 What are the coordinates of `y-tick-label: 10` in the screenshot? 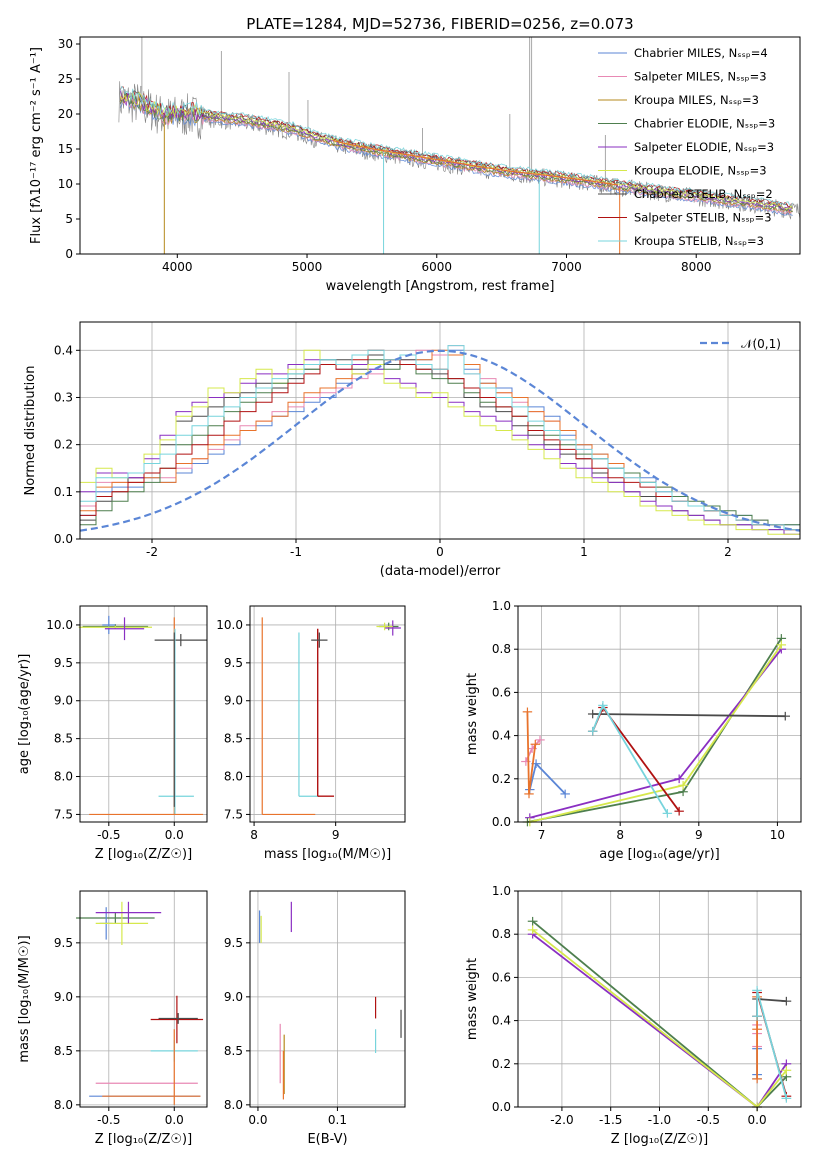 It's located at (65, 184).